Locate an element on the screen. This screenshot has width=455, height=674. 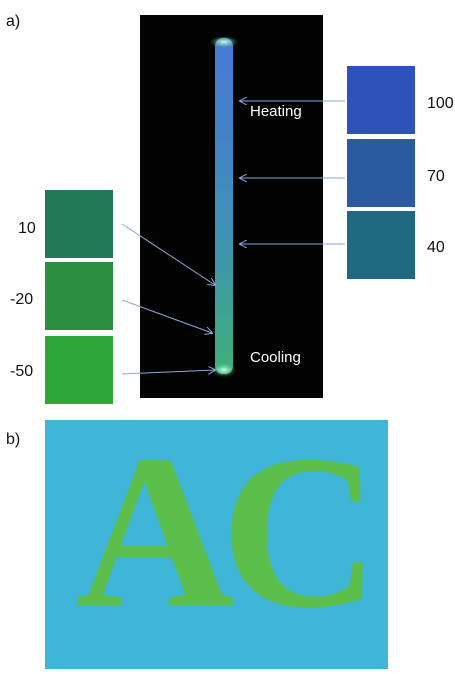
heating-label: Heating is located at coordinates (276, 111).